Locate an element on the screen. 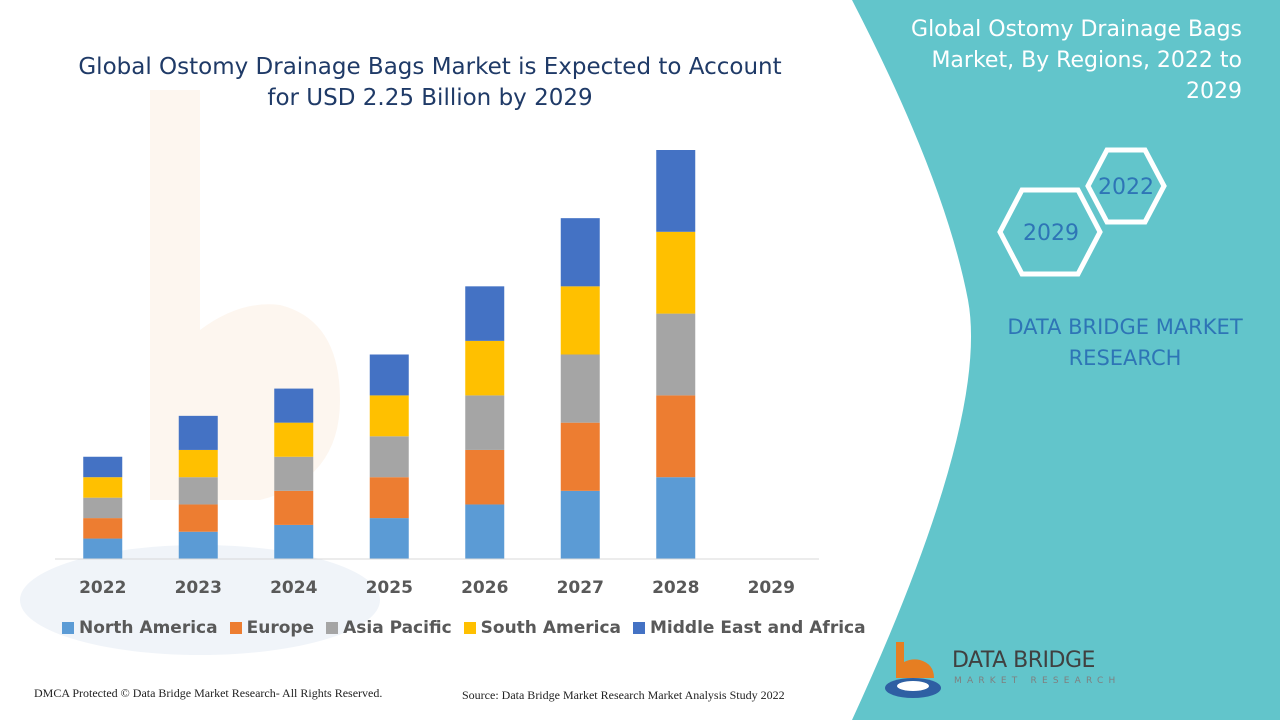 The width and height of the screenshot is (1280, 720). legend-item: Europe is located at coordinates (272, 628).